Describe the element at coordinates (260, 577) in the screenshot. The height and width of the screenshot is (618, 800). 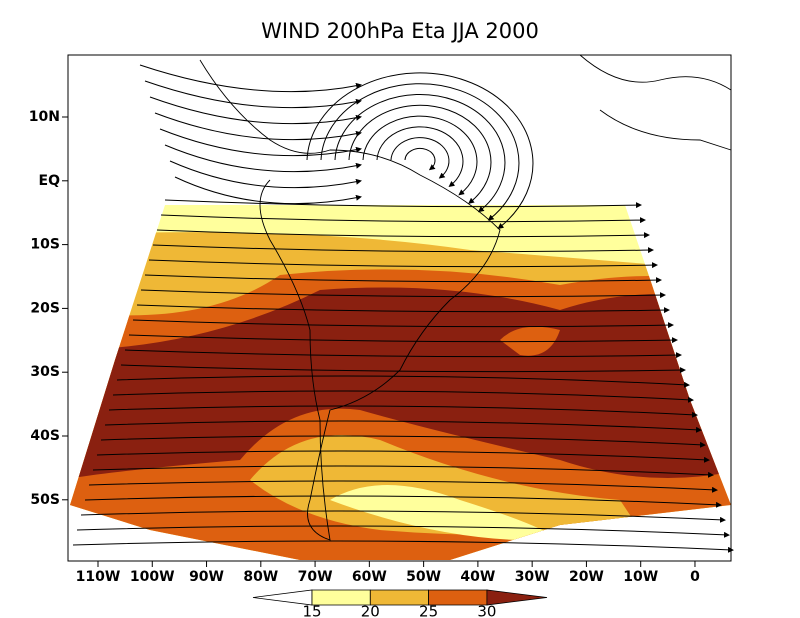
I see `lon-label: 80W` at that location.